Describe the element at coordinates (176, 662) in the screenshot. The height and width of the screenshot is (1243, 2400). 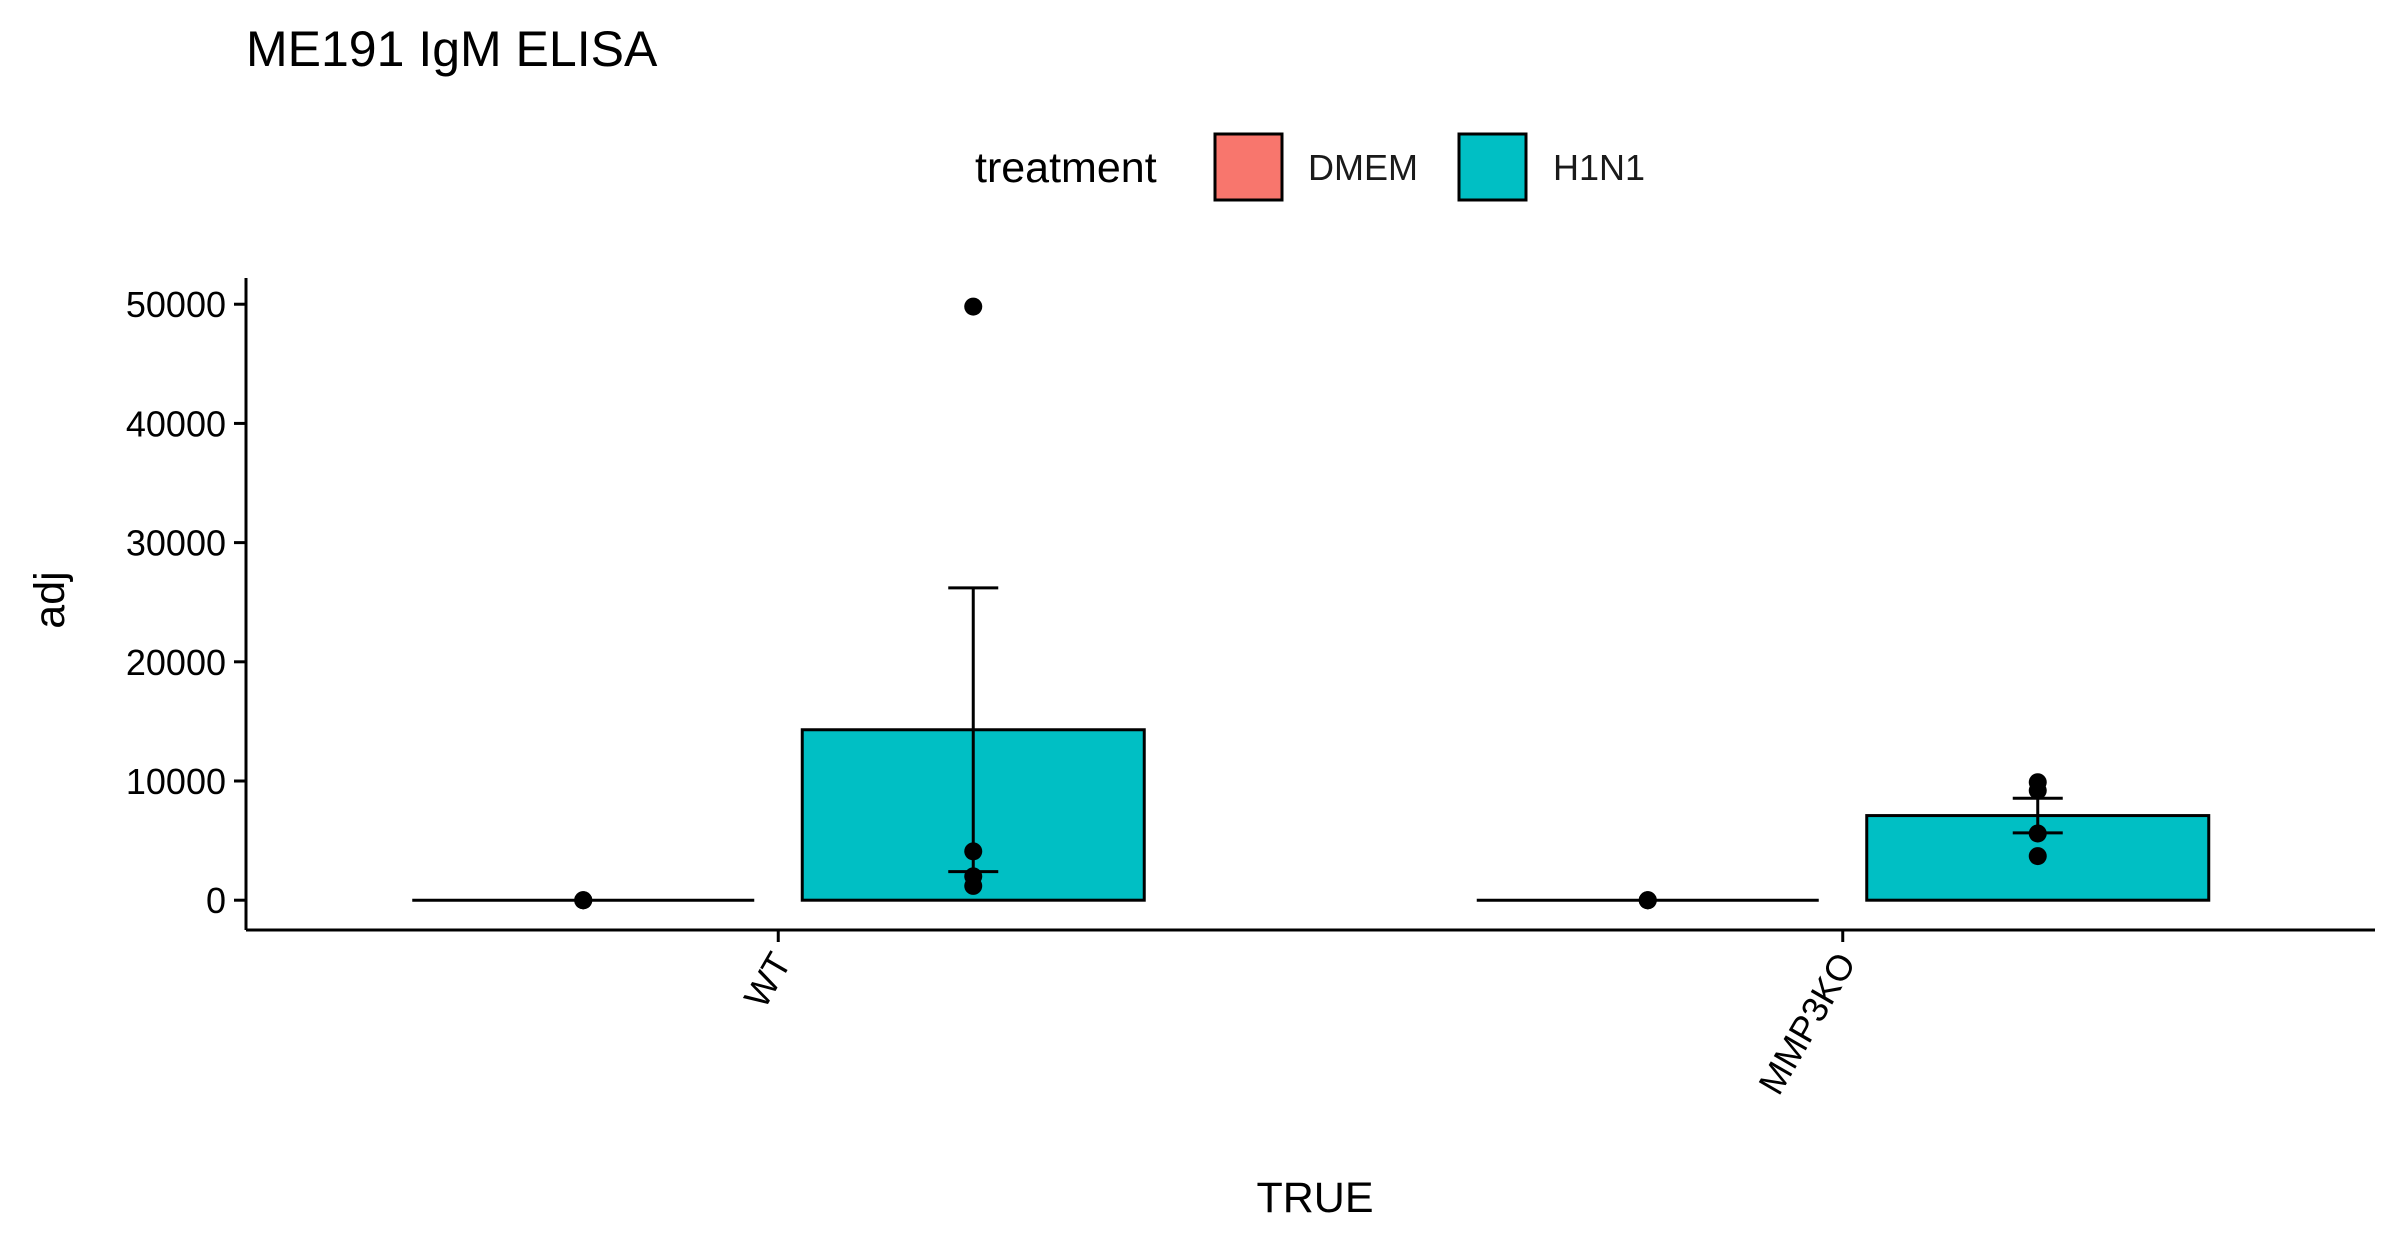
I see `y-tick-label-20000: 20000` at that location.